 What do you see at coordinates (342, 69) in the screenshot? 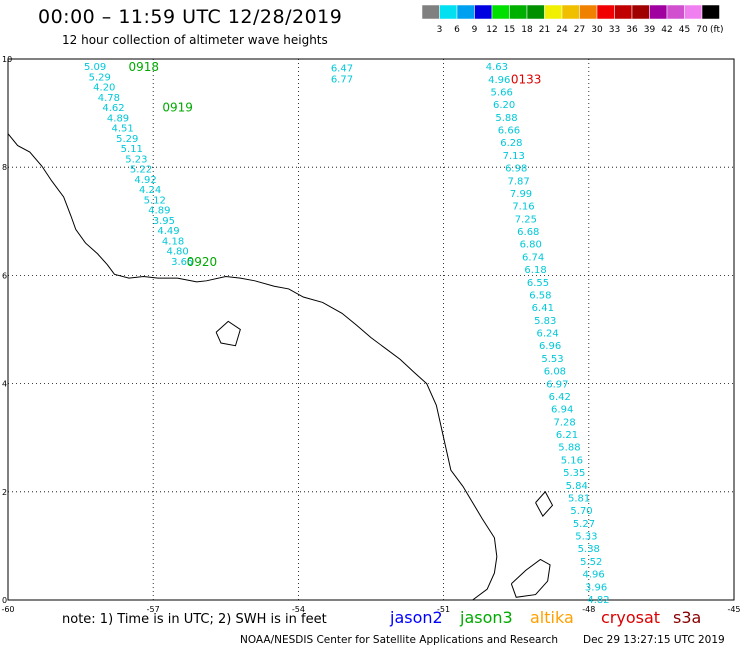
I see `swh-value: 6.47` at bounding box center [342, 69].